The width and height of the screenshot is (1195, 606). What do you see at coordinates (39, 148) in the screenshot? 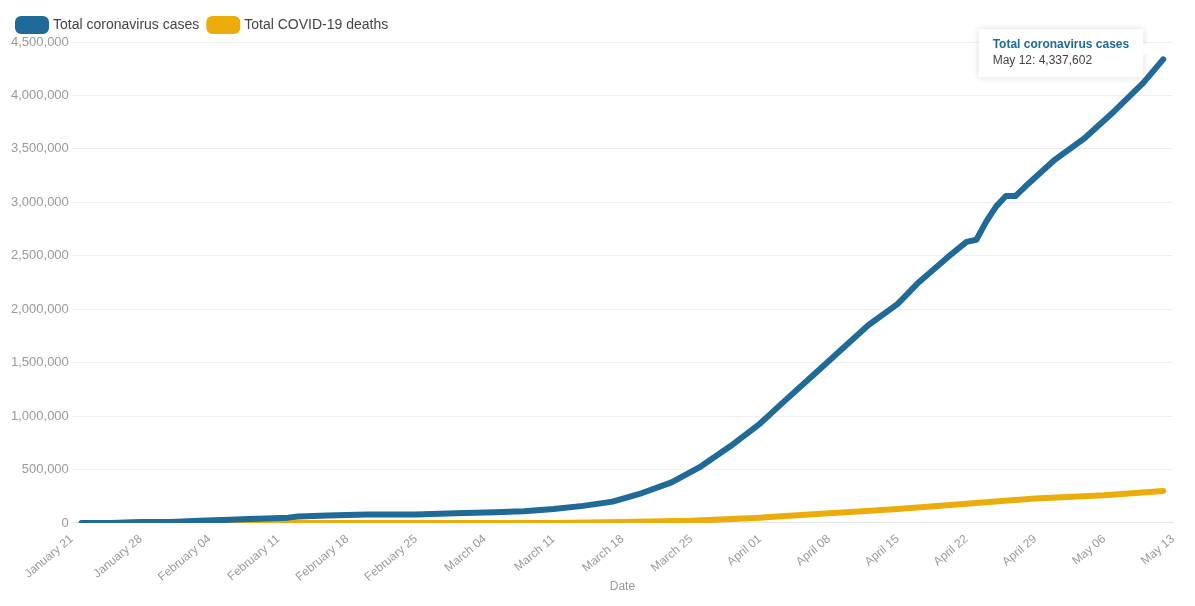
I see `y-tick-label: 3,500,000` at bounding box center [39, 148].